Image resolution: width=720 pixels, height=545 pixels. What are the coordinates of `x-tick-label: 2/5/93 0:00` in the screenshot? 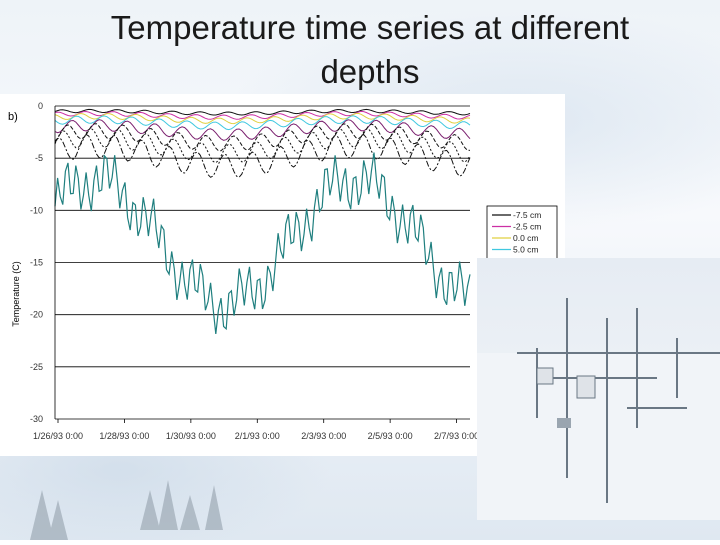 It's located at (390, 436).